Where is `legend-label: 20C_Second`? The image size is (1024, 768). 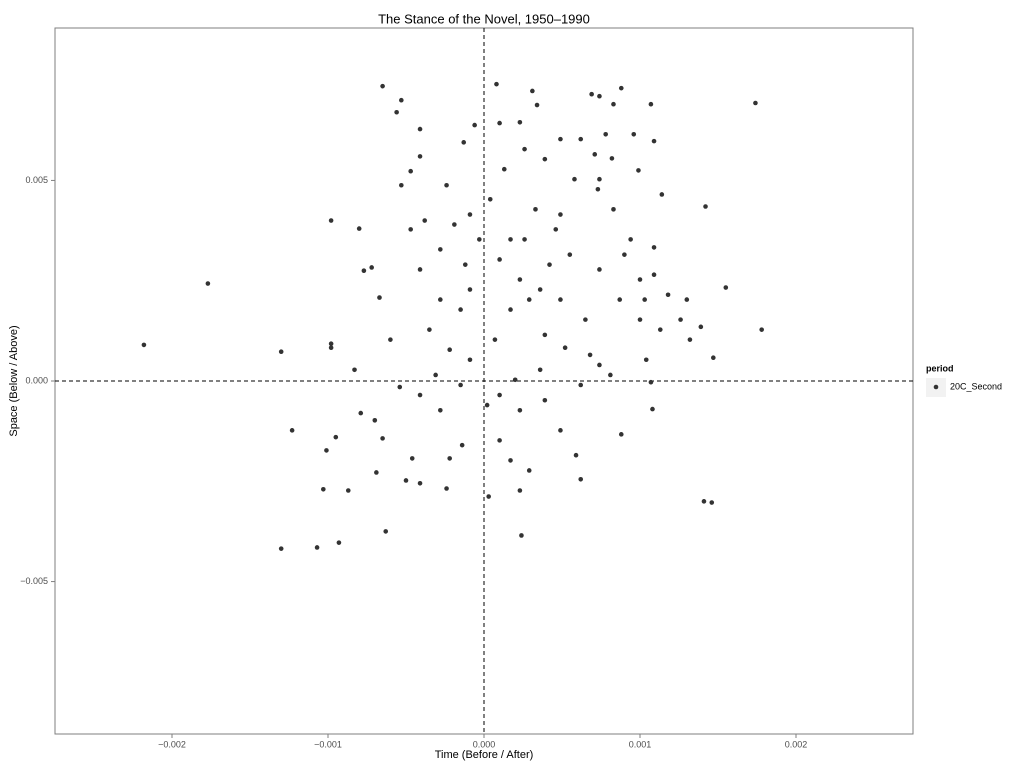
legend-label: 20C_Second is located at coordinates (976, 386).